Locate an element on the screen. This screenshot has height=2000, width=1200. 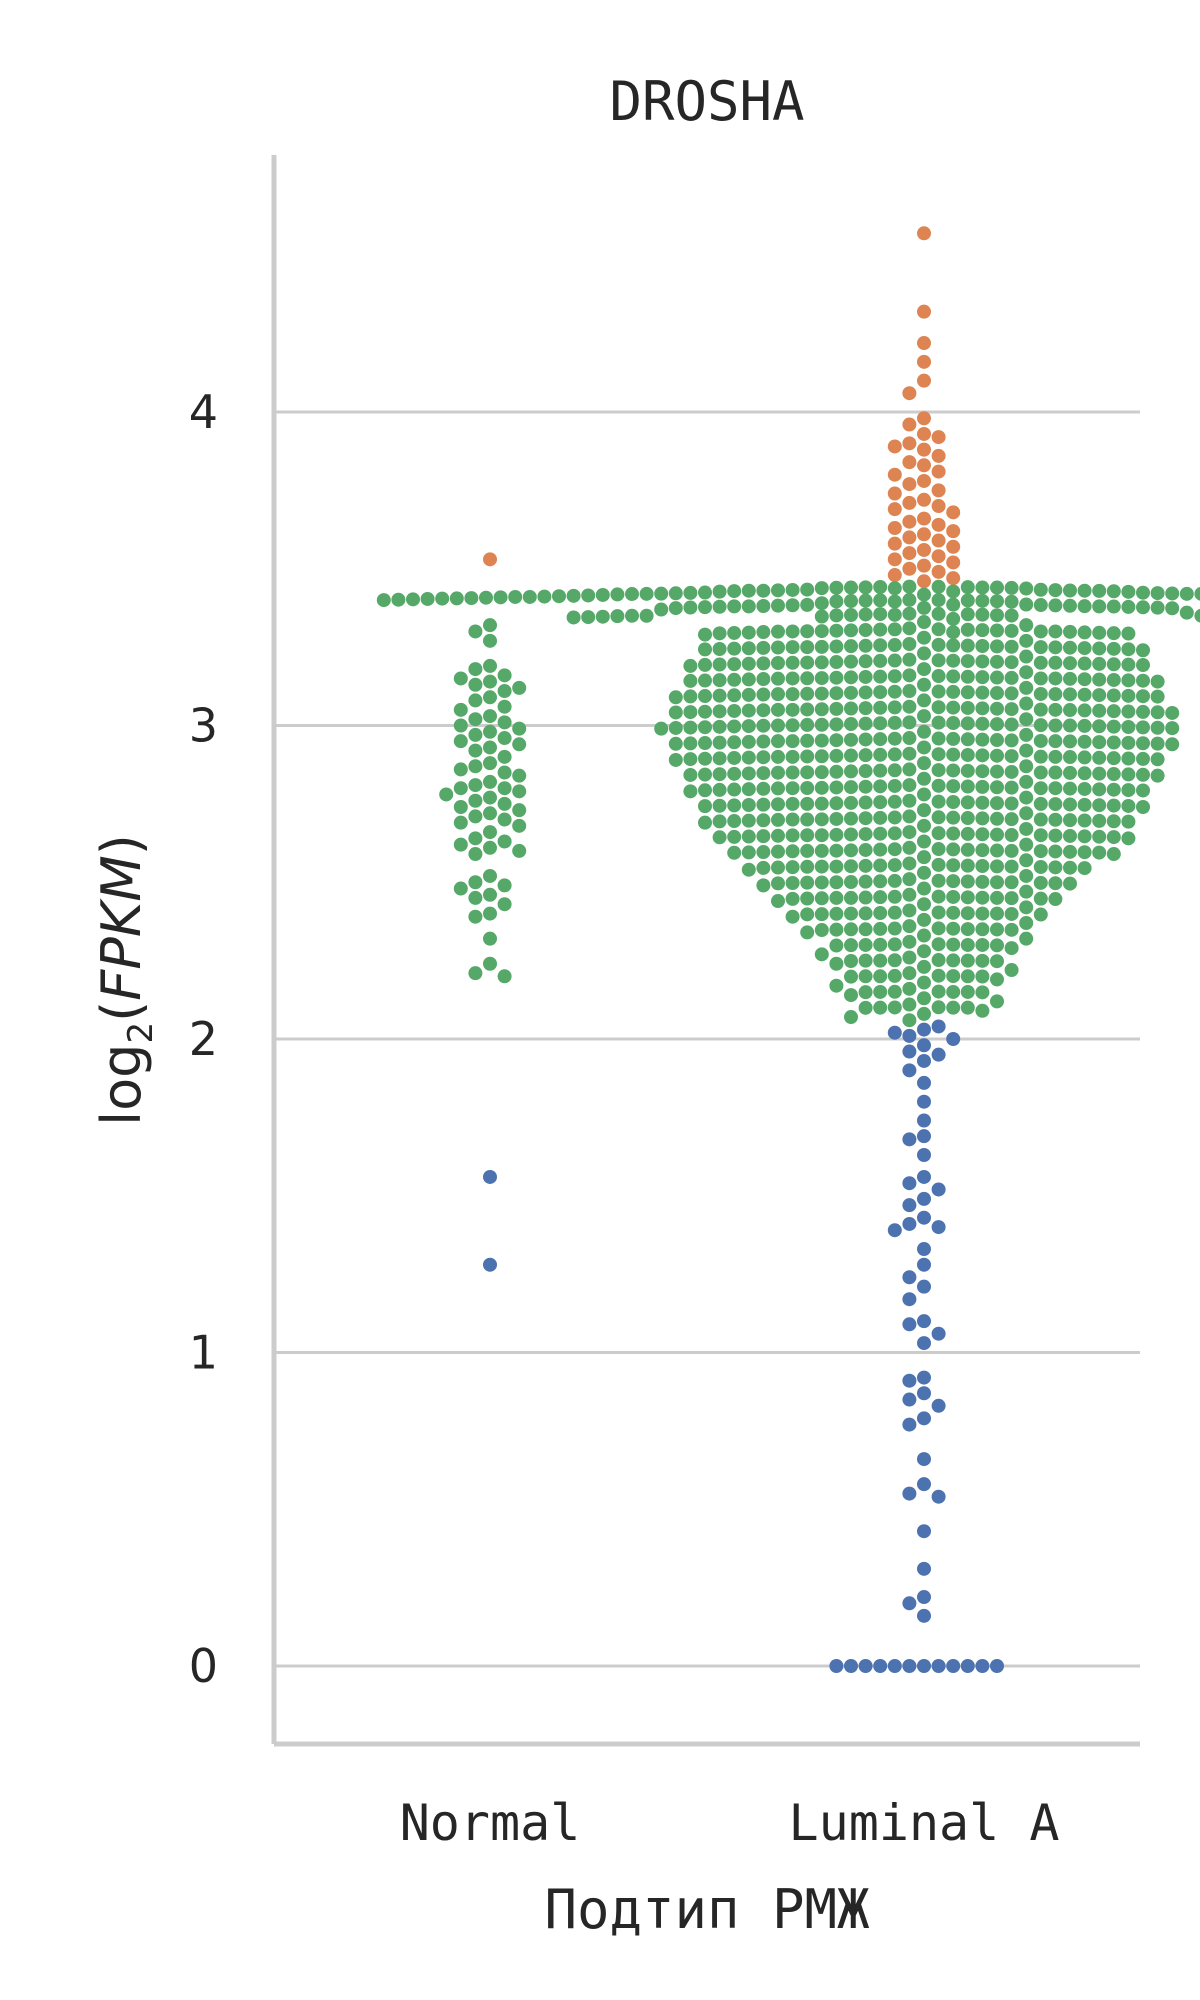
y-axis-label-prefix: log is located at coordinates (121, 1085).